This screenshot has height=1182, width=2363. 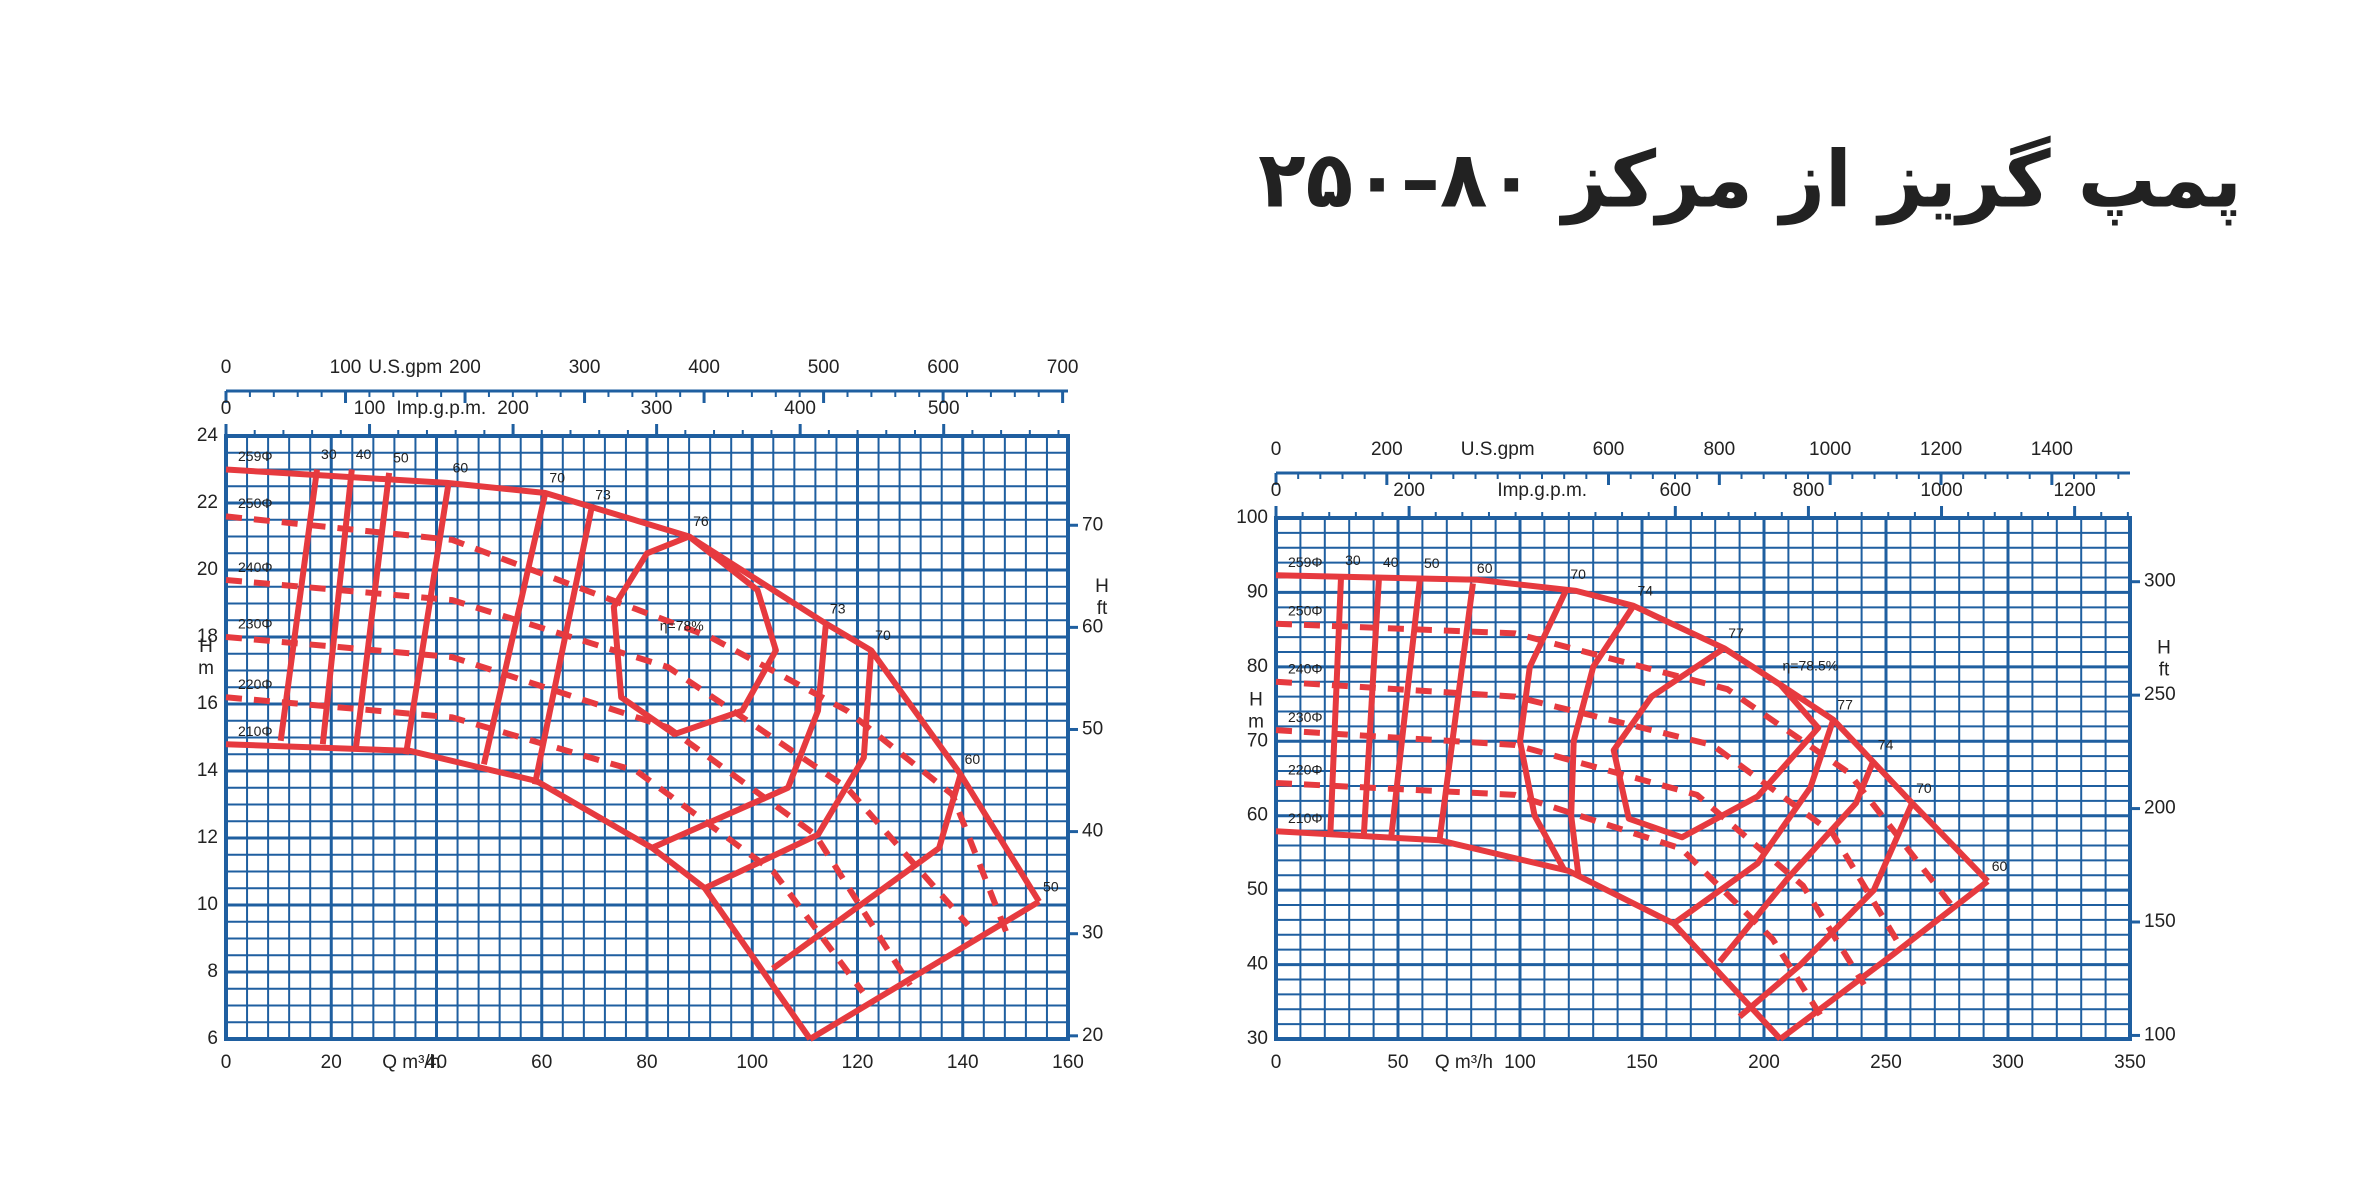 What do you see at coordinates (1092, 933) in the screenshot?
I see `y2-tick-label: 30` at bounding box center [1092, 933].